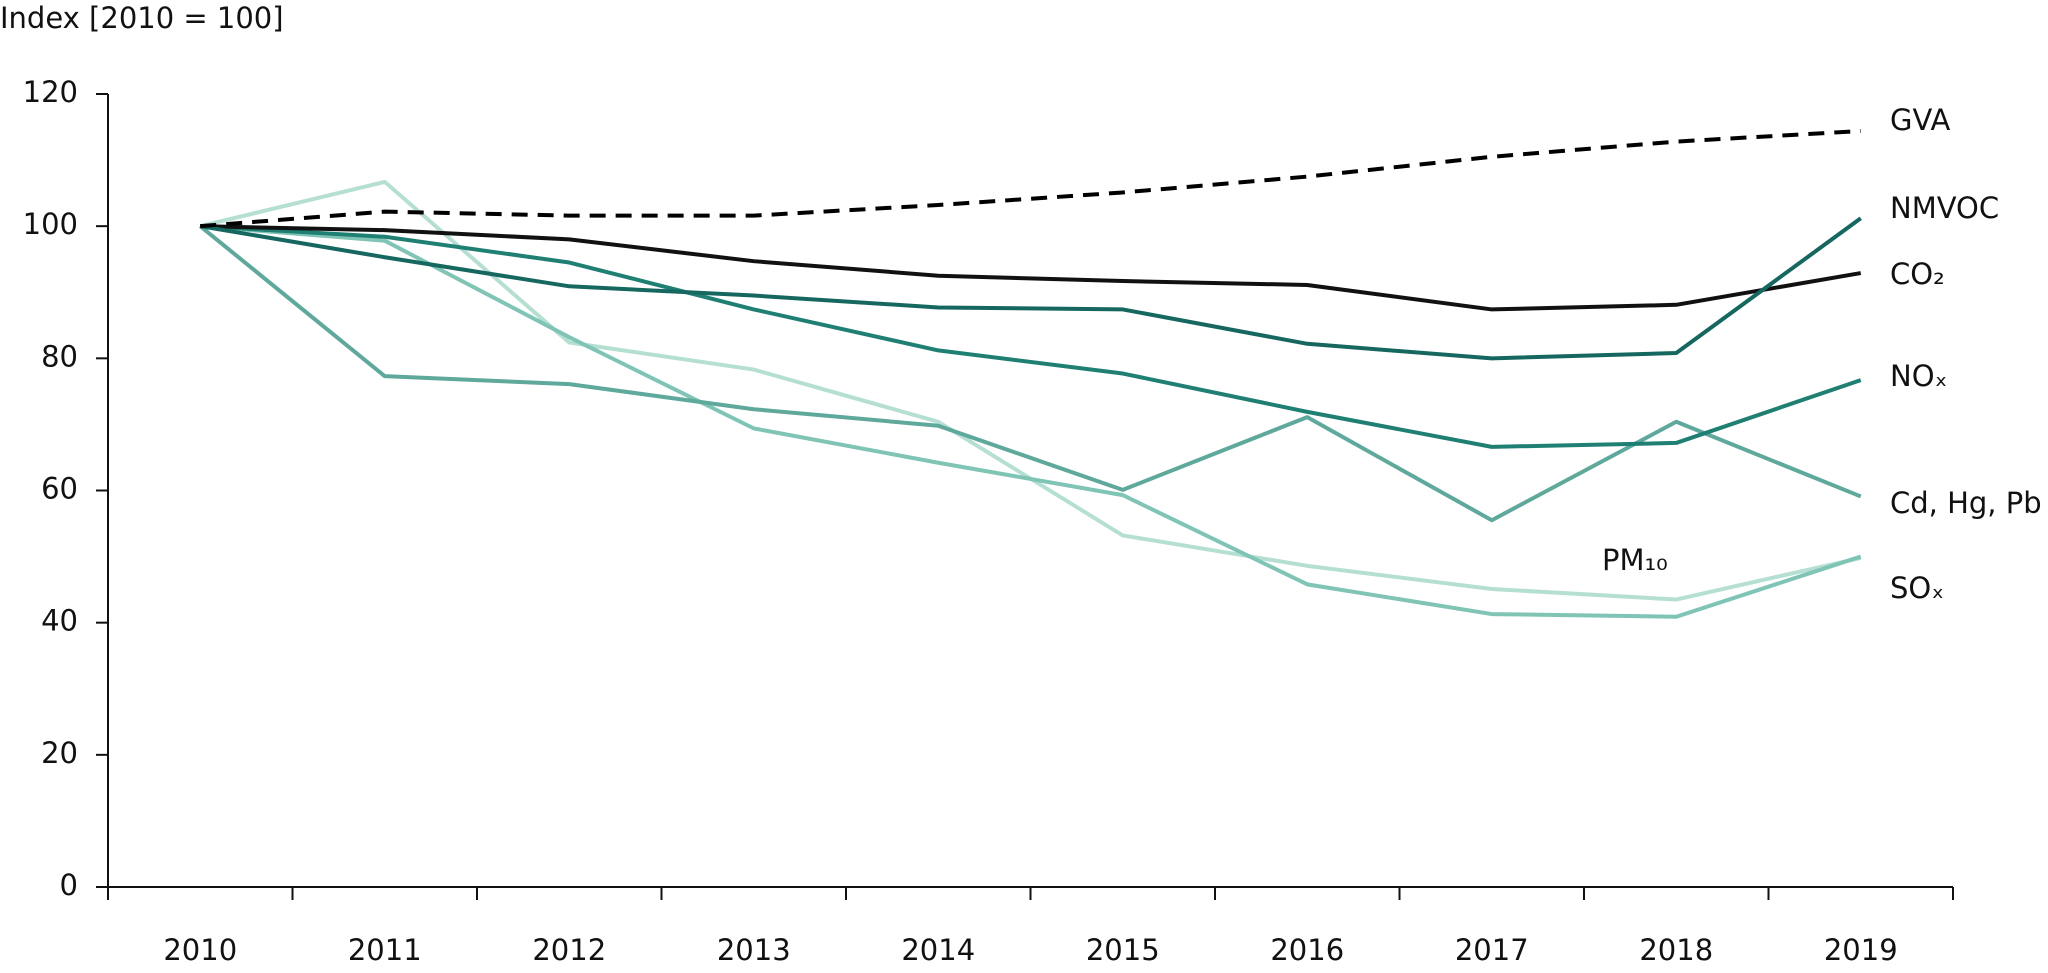 This screenshot has height=973, width=2048. Describe the element at coordinates (1861, 950) in the screenshot. I see `x-tick-label: 2019` at that location.